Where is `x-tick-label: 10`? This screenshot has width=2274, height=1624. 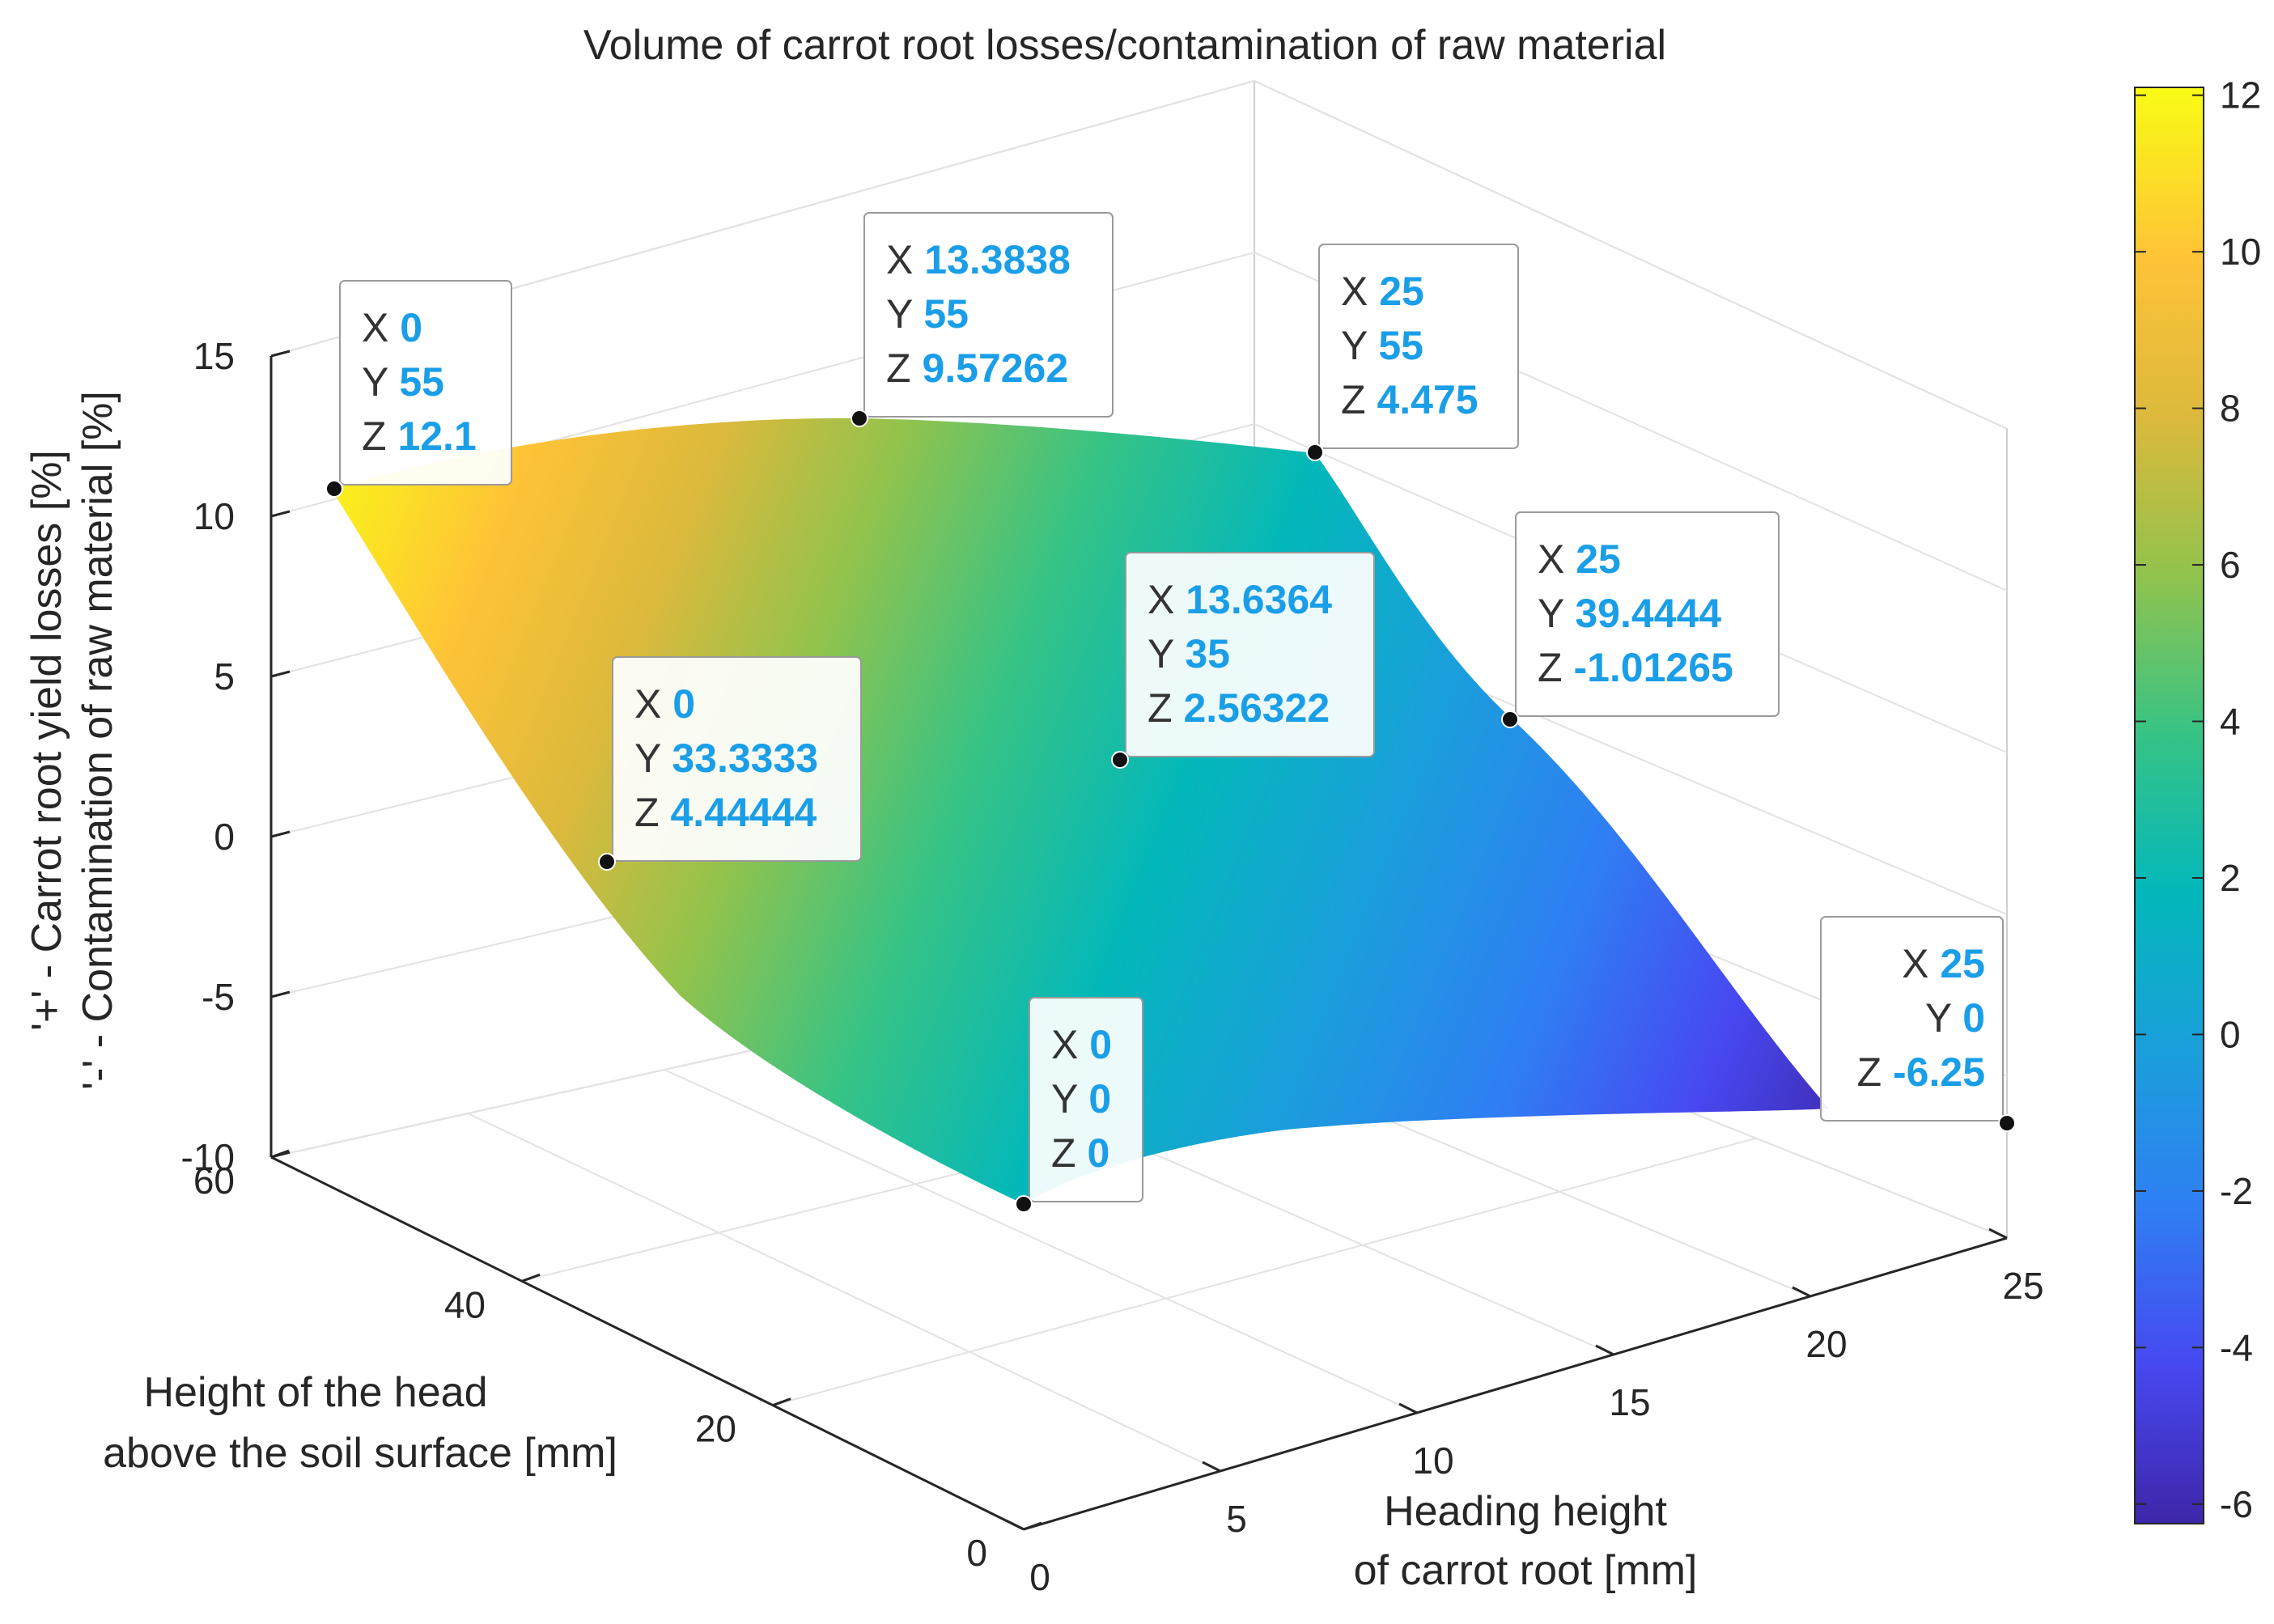 x-tick-label: 10 is located at coordinates (1432, 1461).